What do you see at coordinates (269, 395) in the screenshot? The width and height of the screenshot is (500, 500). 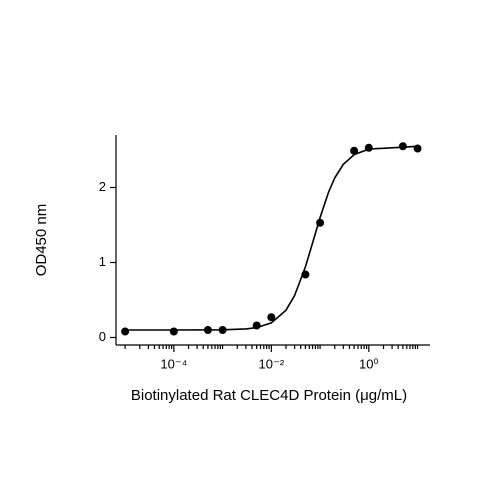 I see `x-axis-title: Biotinylated Rat CLEC4D Protein (μg/mL)` at bounding box center [269, 395].